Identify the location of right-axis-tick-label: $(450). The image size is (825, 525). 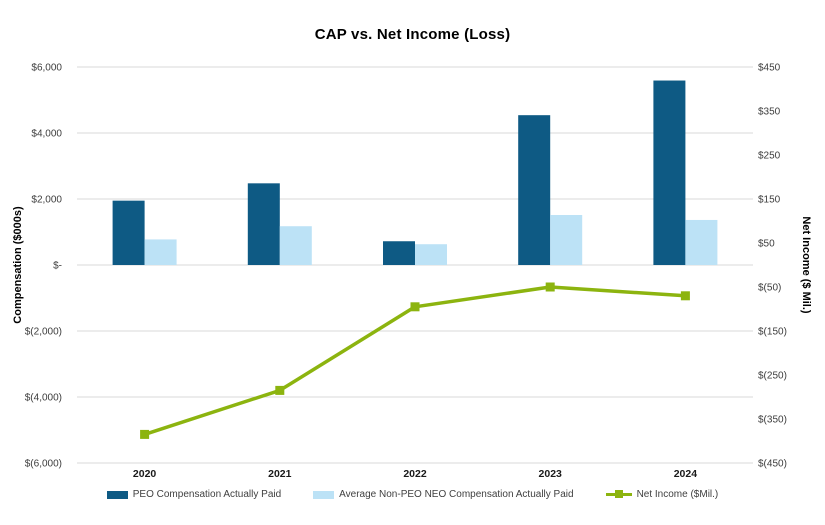
(772, 464).